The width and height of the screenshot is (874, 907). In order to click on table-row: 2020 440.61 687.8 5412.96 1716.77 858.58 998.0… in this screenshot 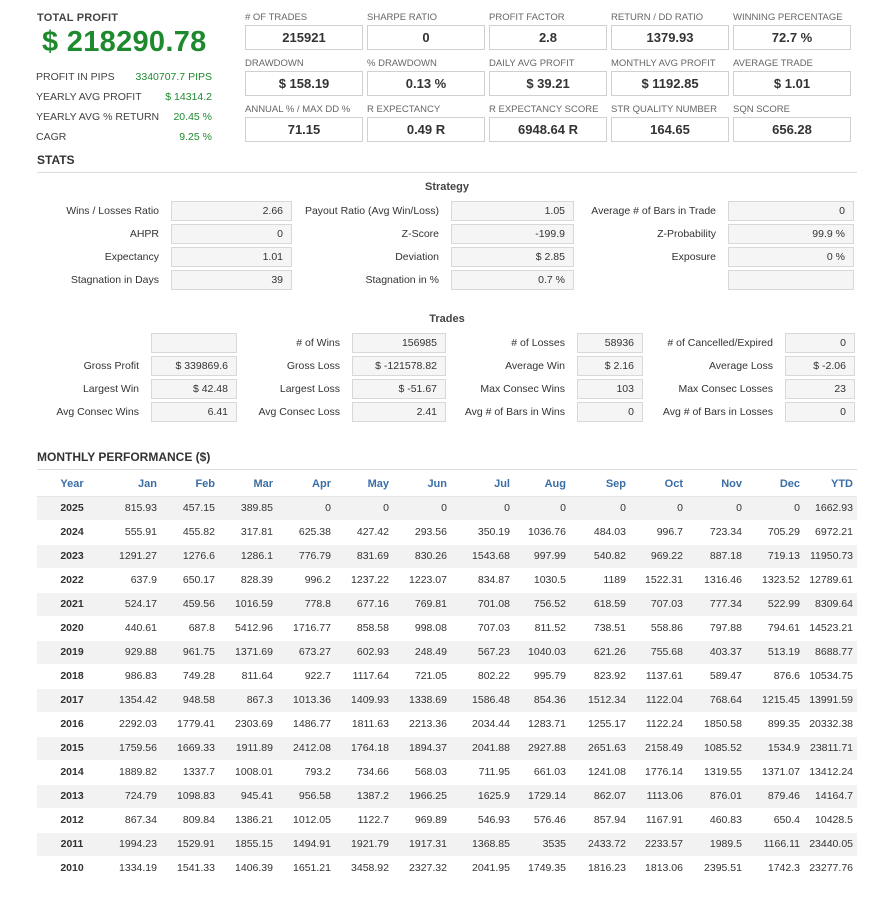, I will do `click(447, 628)`.